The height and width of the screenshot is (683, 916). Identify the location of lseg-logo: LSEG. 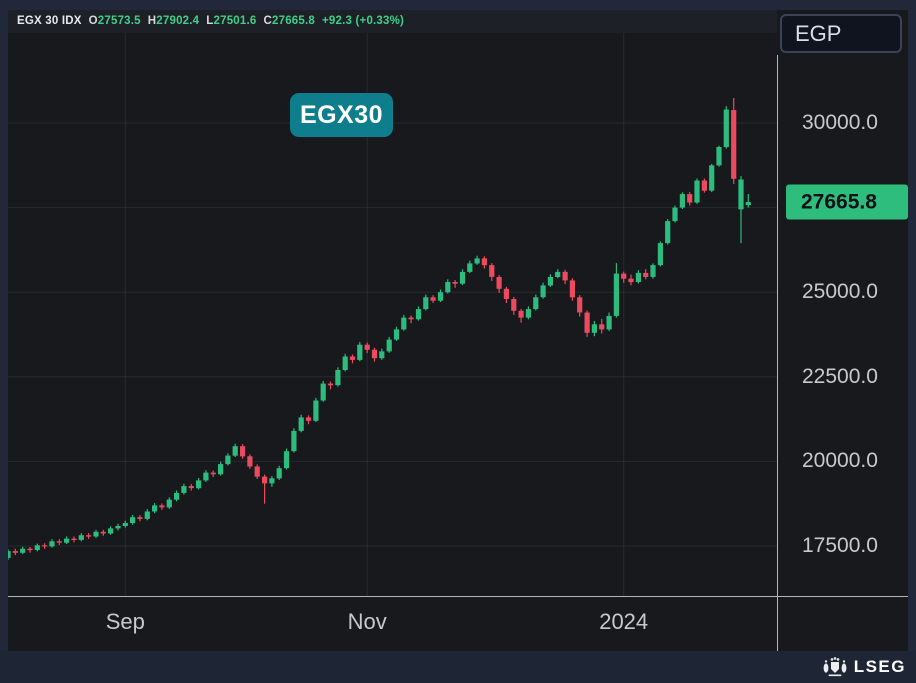
(864, 667).